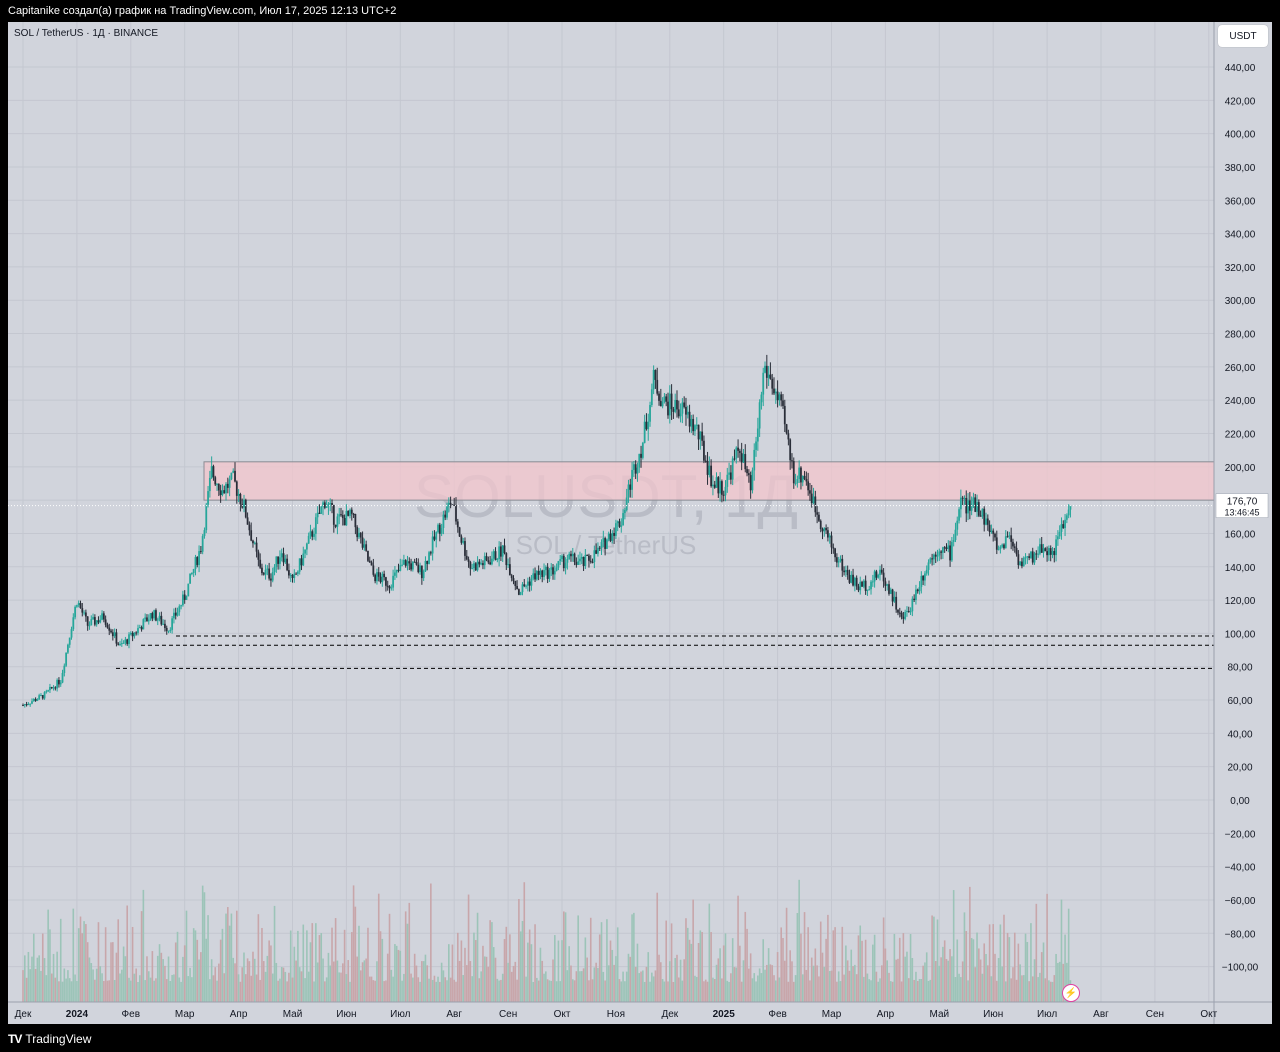 This screenshot has width=1280, height=1052. What do you see at coordinates (49, 1039) in the screenshot?
I see `brand: TV TradingView` at bounding box center [49, 1039].